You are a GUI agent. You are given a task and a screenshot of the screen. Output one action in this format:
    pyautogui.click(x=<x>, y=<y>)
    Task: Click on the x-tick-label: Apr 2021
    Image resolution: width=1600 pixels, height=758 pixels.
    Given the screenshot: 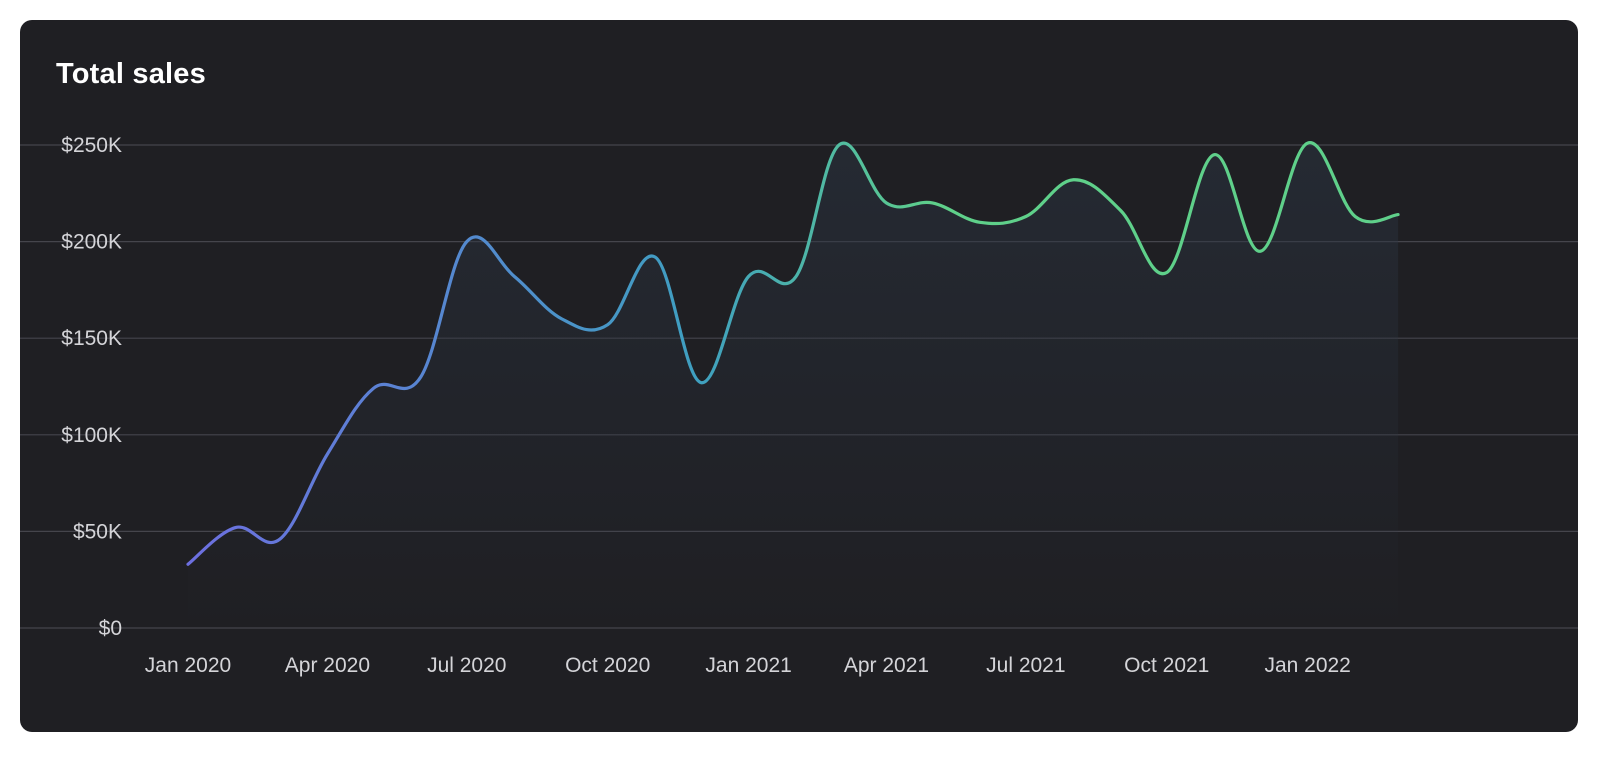 What is the action you would take?
    pyautogui.click(x=886, y=665)
    